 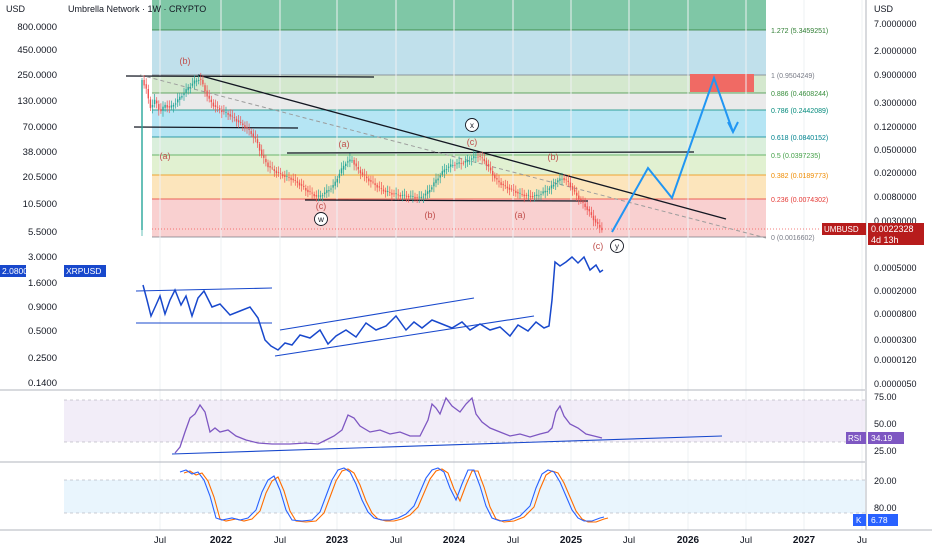 I want to click on horizontal-line, so click(x=216, y=127).